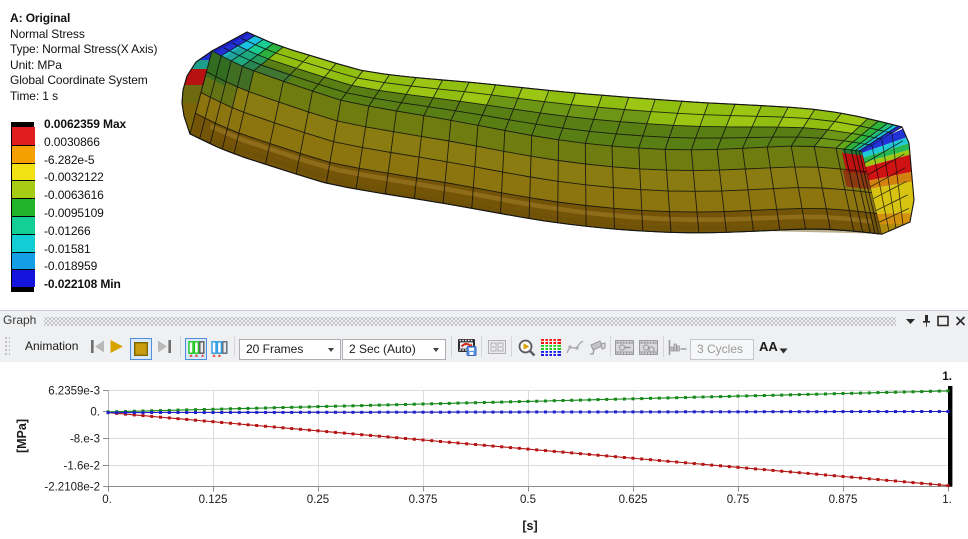  Describe the element at coordinates (74, 392) in the screenshot. I see `svg-text: 6.2359e-3` at that location.